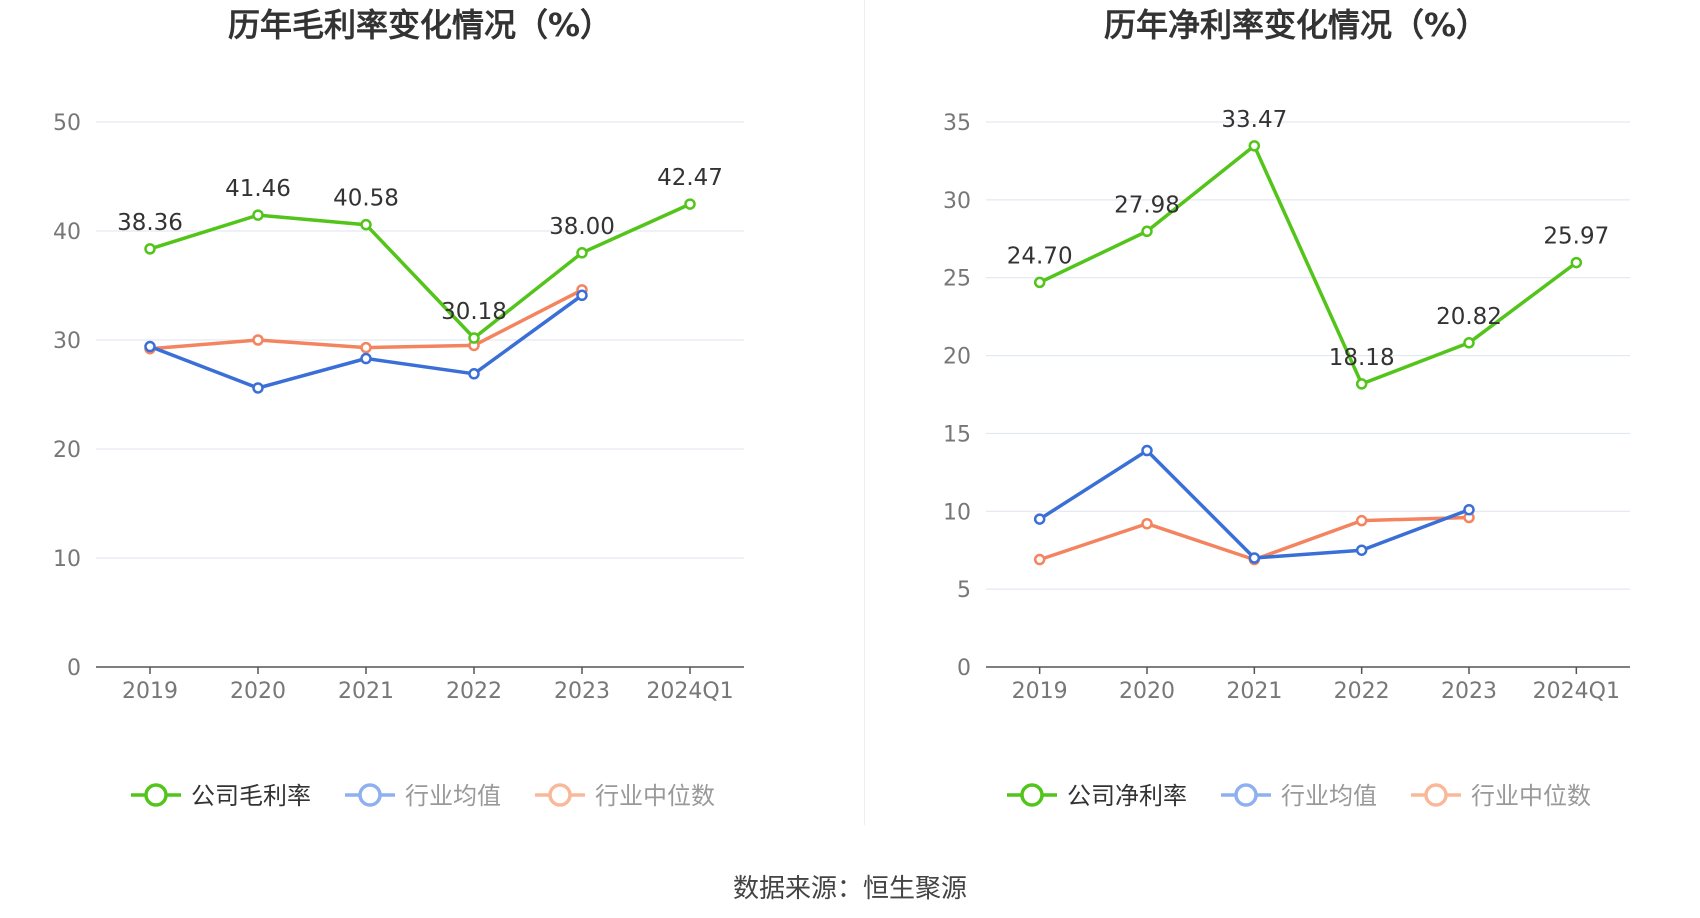  I want to click on data-label: 30.18, so click(474, 312).